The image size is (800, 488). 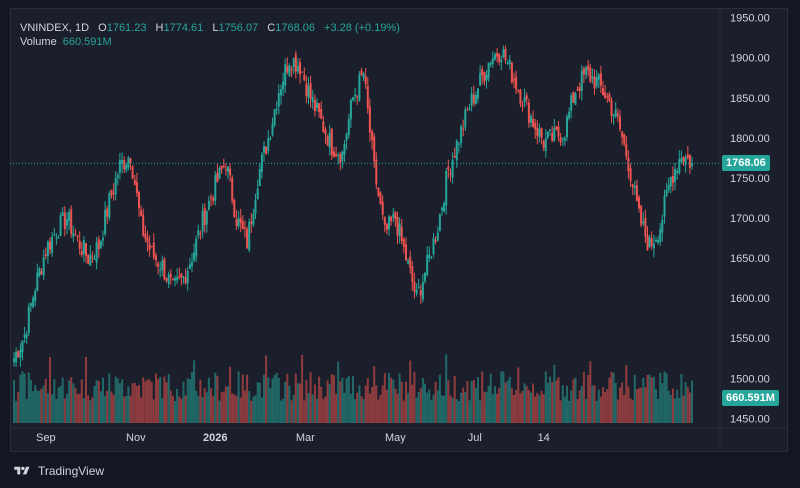 What do you see at coordinates (71, 471) in the screenshot?
I see `tradingview-brand: TradingView` at bounding box center [71, 471].